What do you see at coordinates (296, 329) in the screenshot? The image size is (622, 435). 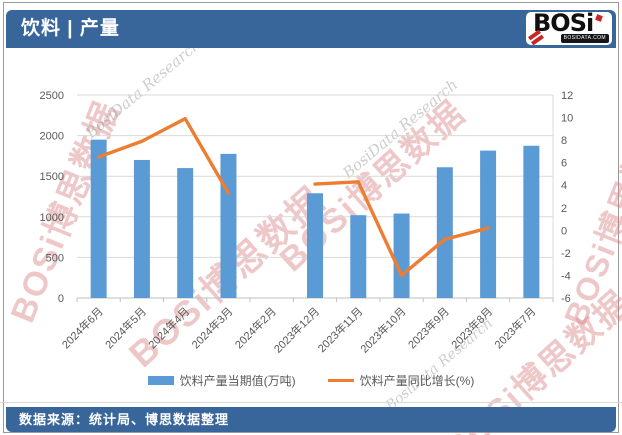 I see `x-axis-label: 2023年12月` at bounding box center [296, 329].